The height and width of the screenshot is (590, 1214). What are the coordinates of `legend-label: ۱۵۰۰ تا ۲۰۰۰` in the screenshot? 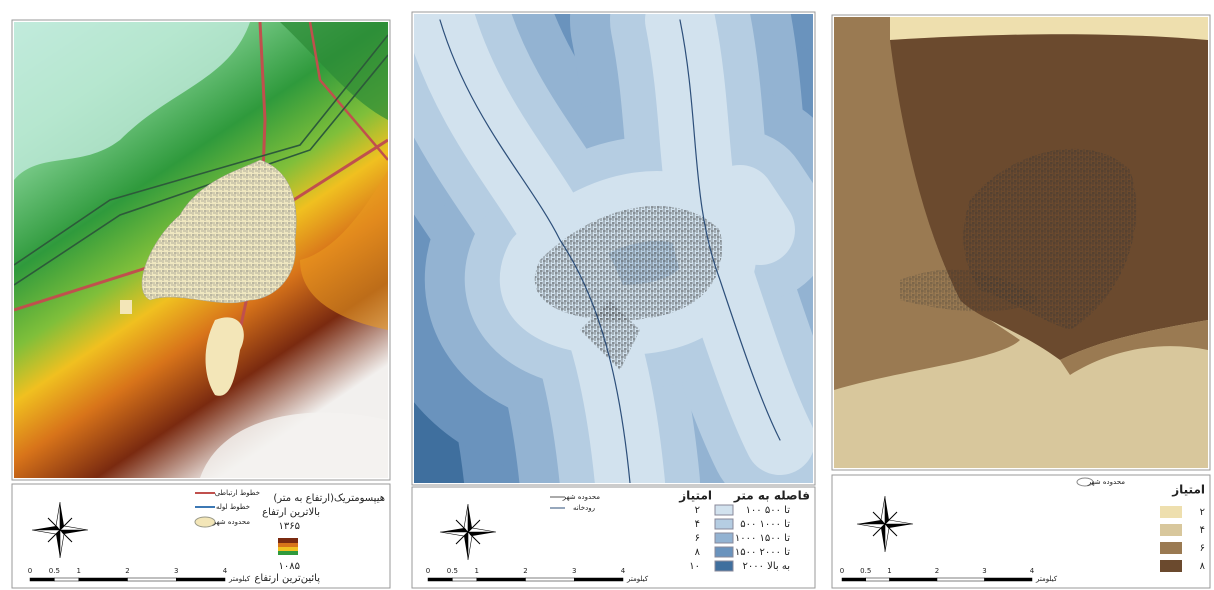 It's located at (762, 552).